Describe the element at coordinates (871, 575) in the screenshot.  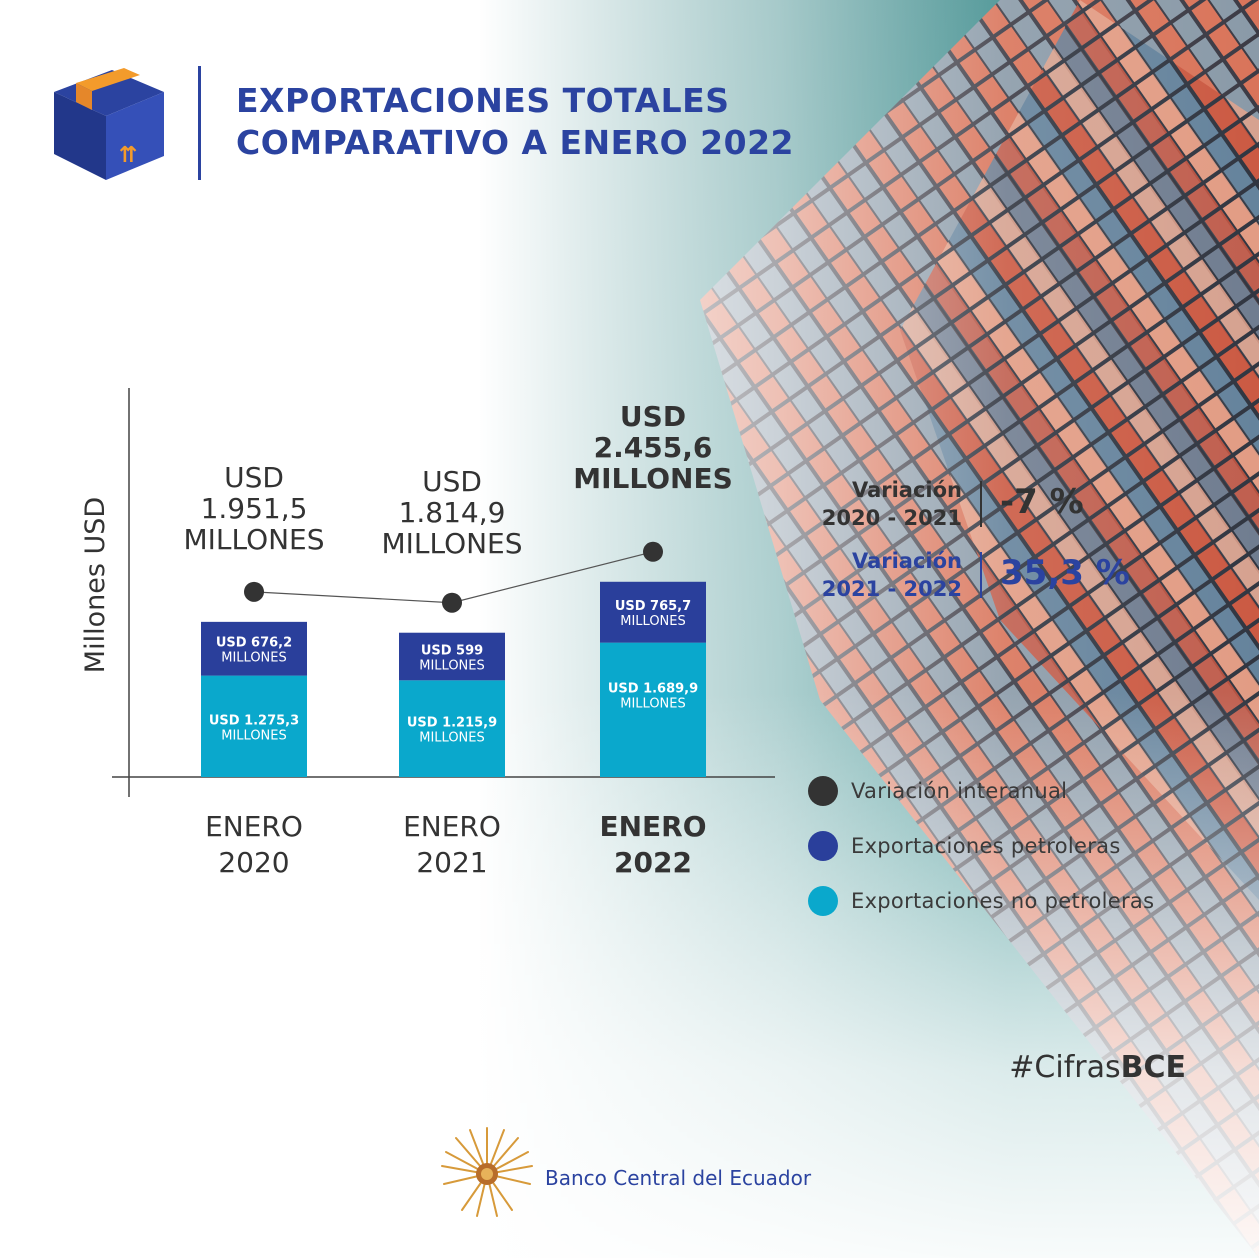
I see `variation-label: Variación 2021 - 2022` at that location.